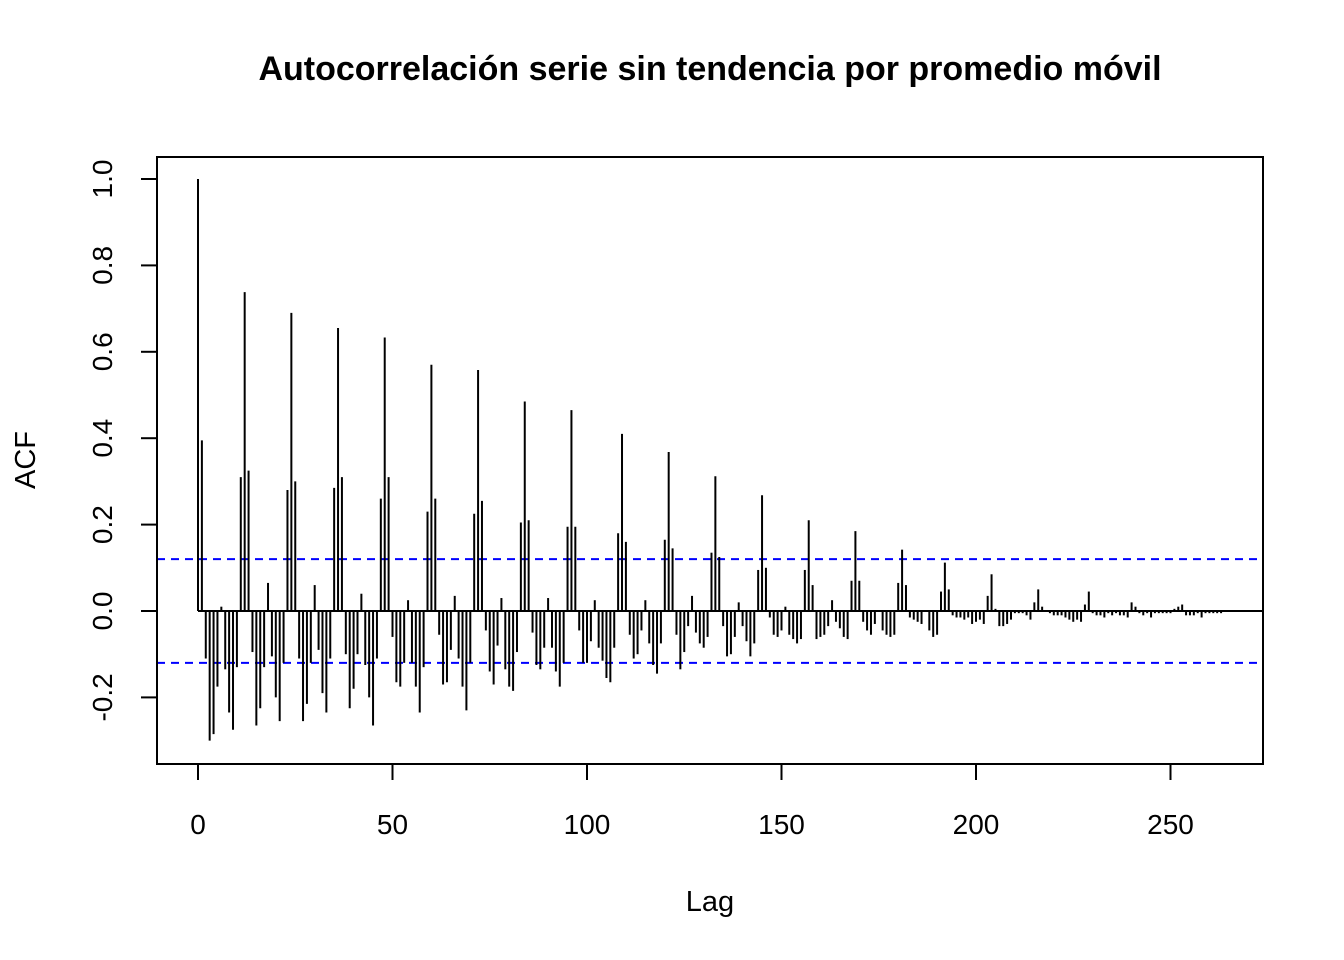 The image size is (1344, 960). I want to click on x-tick-label: 200, so click(976, 824).